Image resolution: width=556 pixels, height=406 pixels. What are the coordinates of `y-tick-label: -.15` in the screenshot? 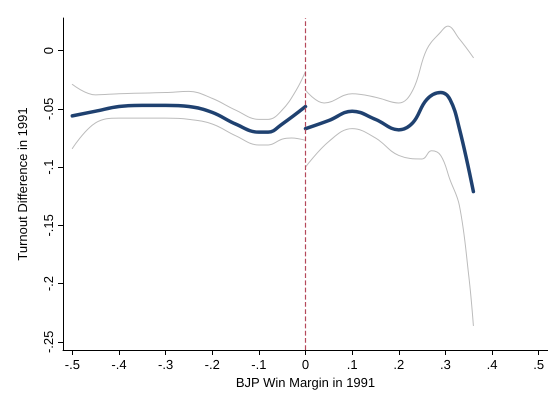 It's located at (48, 225).